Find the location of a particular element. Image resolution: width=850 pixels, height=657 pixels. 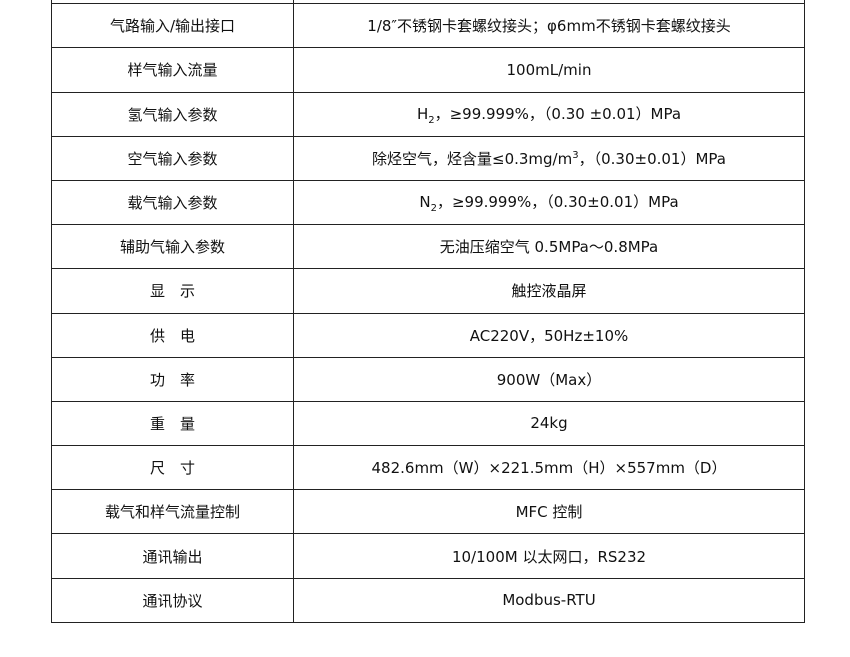

table-row: 样气输入流量 100mL/min is located at coordinates (428, 70).